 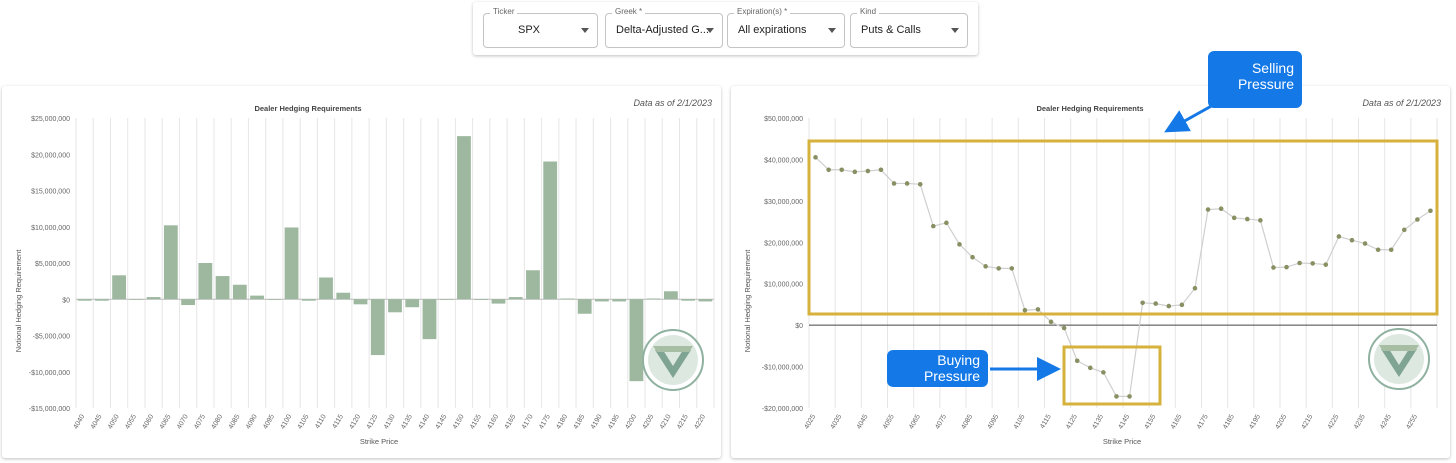 I want to click on expiration-select: Expiration(s) * All expirations, so click(x=786, y=27).